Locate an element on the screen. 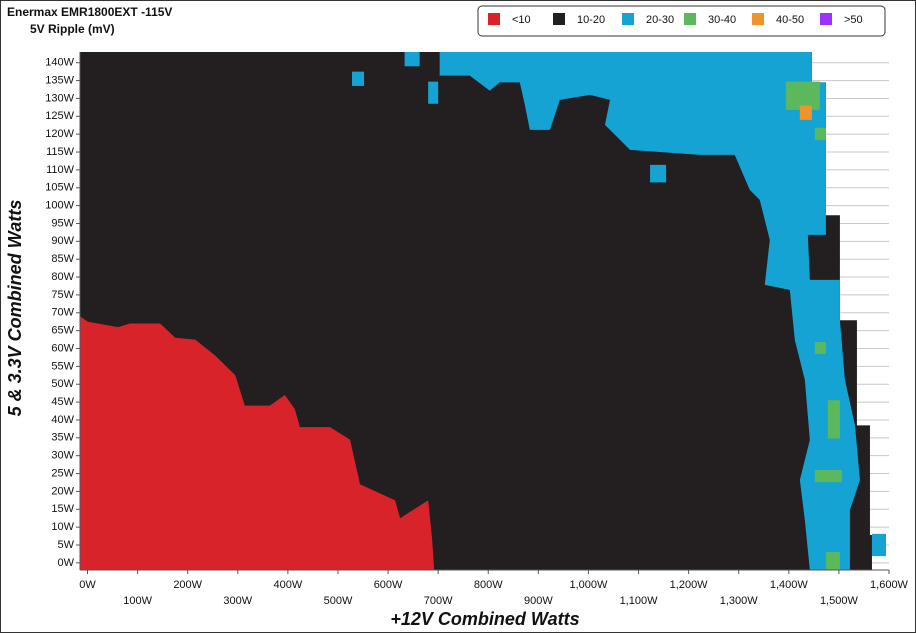 Image resolution: width=916 pixels, height=633 pixels. x-tick-label: 0W is located at coordinates (87, 585).